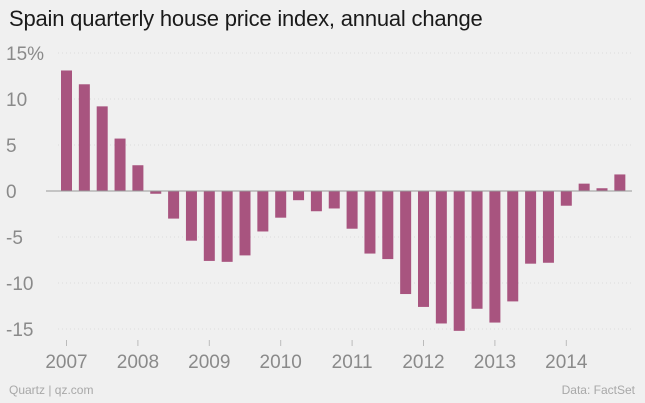  I want to click on y-axis-labels: 15% 10 5 0 -5 -10 -15, so click(25, 192).